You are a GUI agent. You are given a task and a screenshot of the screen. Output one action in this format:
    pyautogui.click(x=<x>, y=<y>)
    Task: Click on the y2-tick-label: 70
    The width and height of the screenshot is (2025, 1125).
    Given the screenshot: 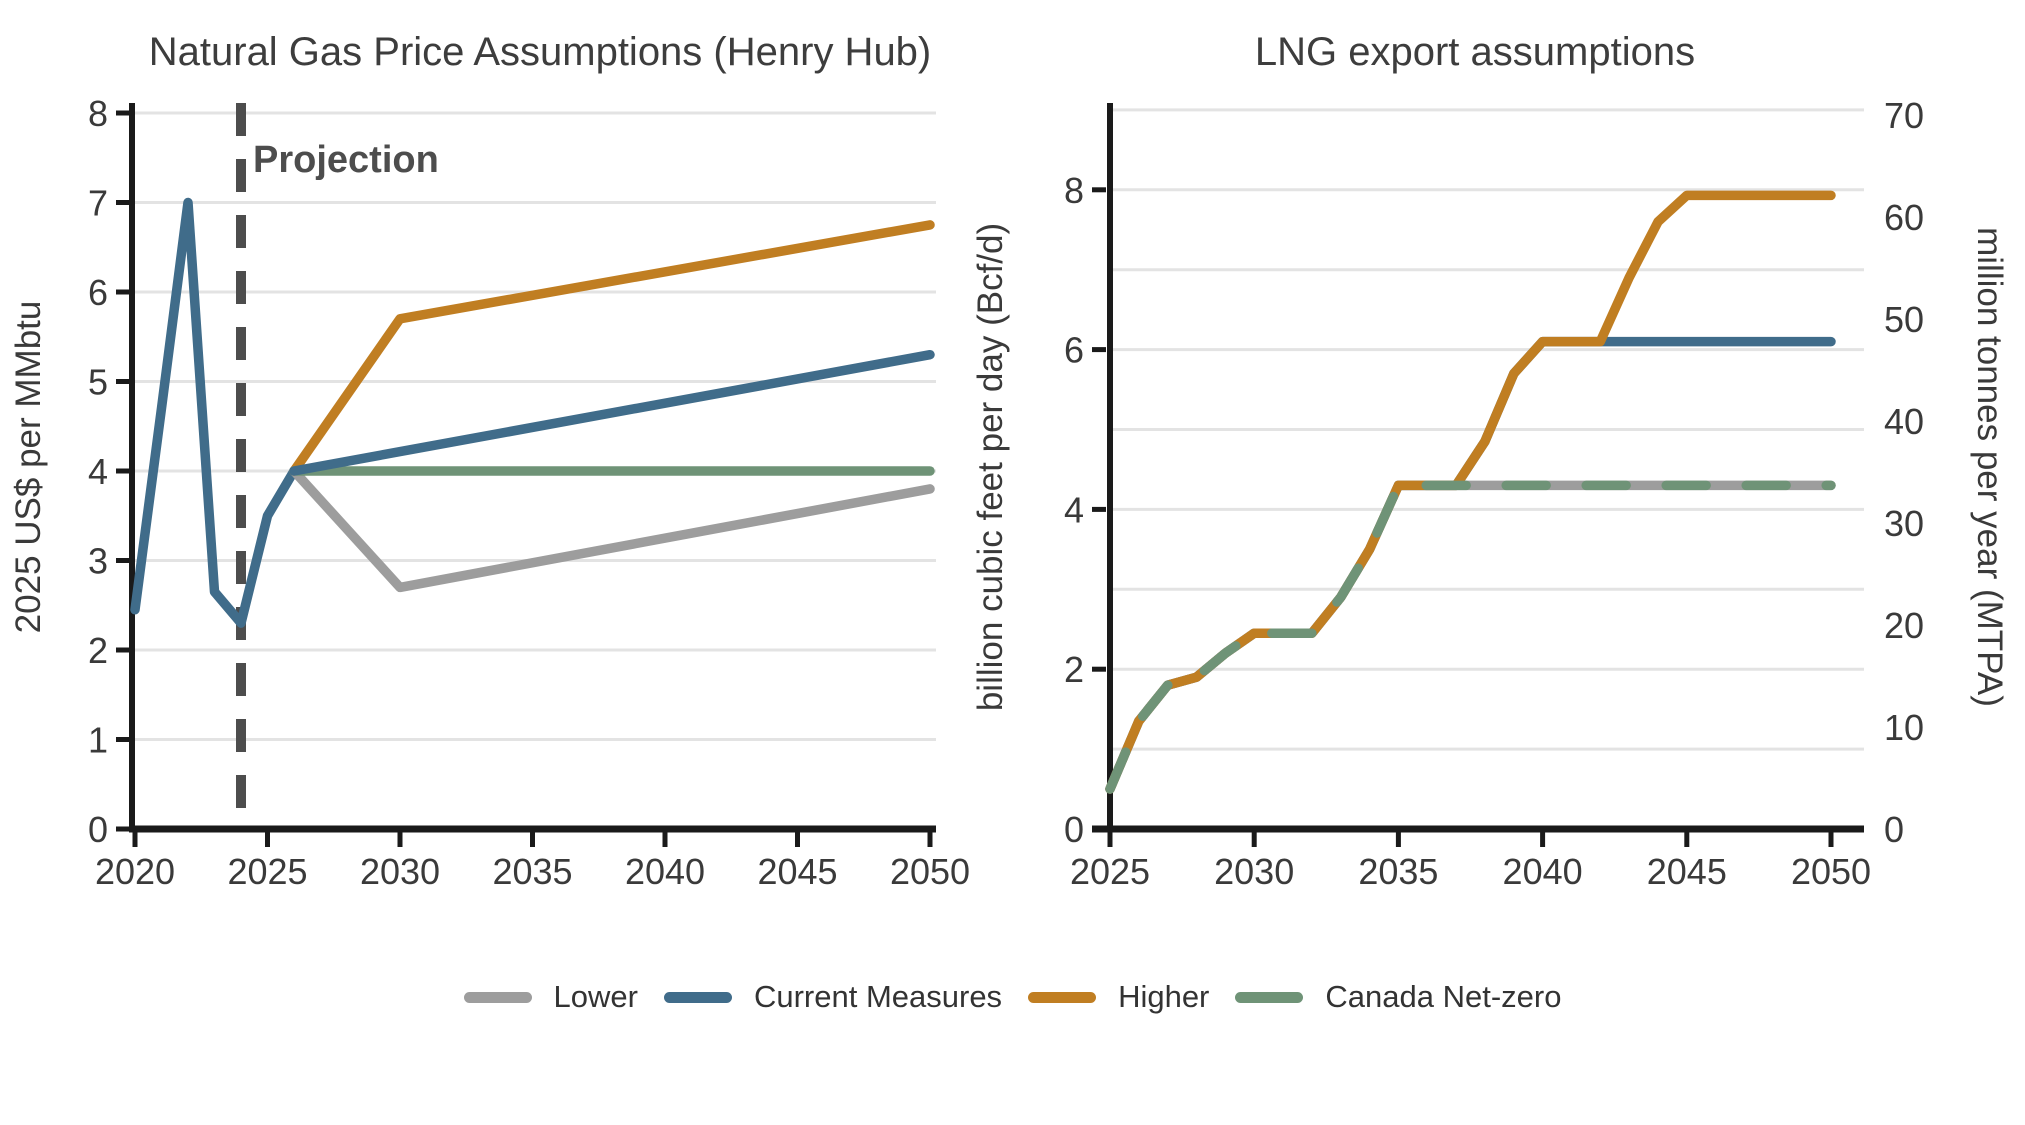 What is the action you would take?
    pyautogui.click(x=1904, y=115)
    